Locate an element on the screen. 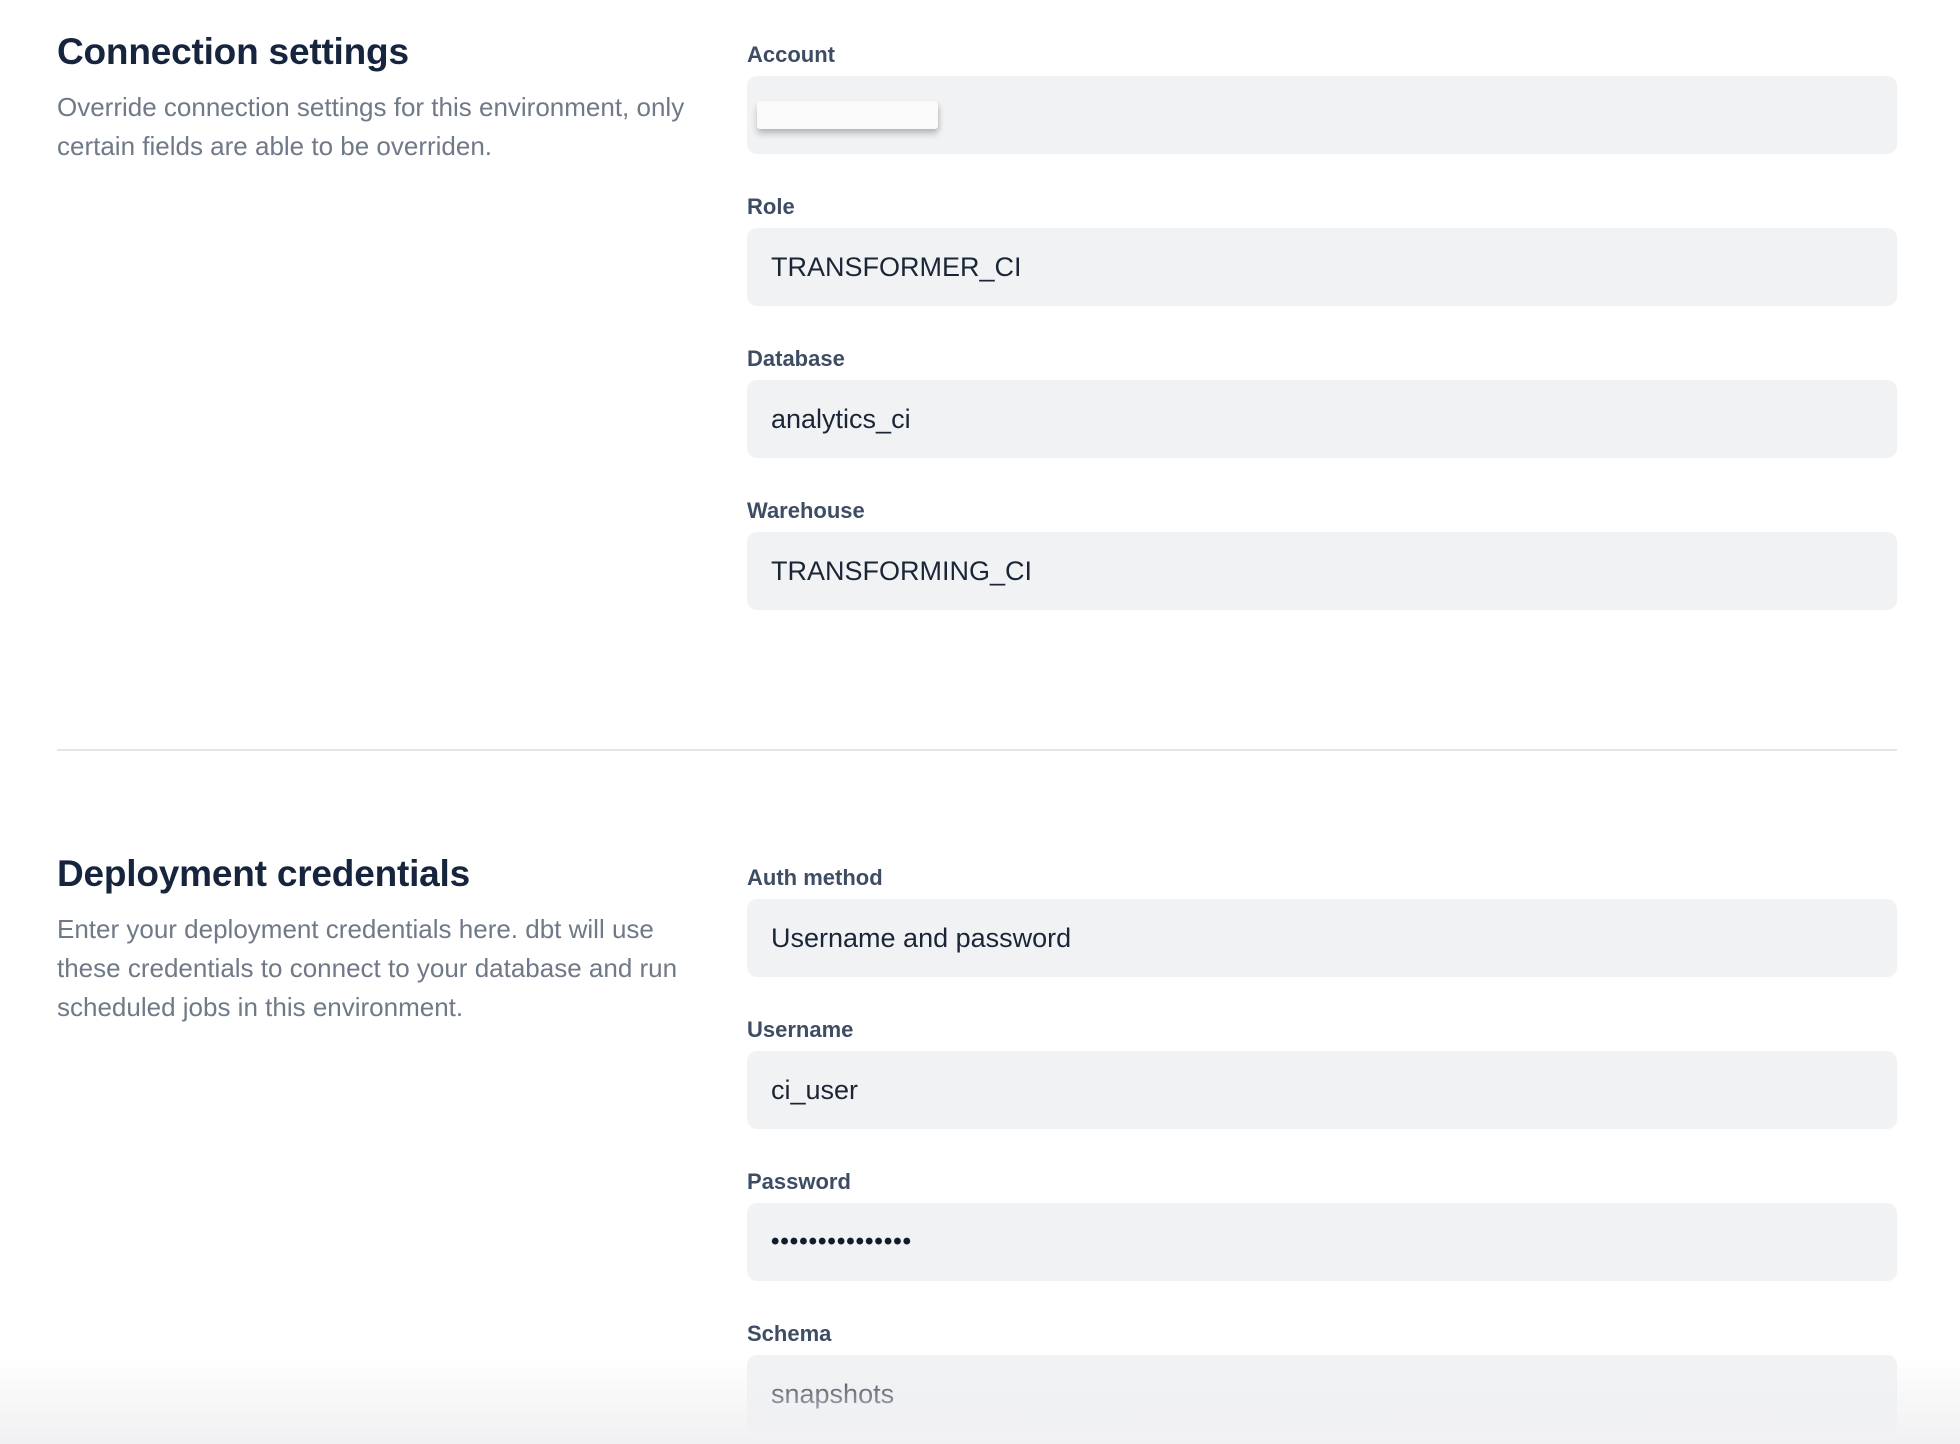 The height and width of the screenshot is (1444, 1960). role-field-group: Role TRANSFORMER_CI is located at coordinates (1322, 251).